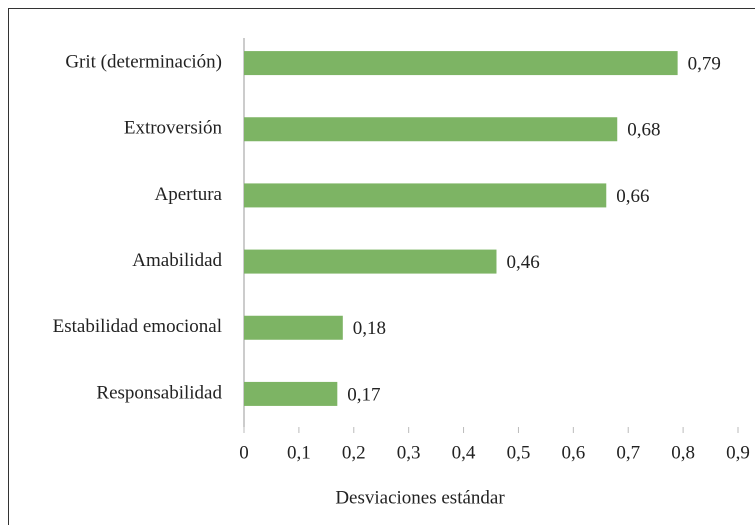 Image resolution: width=755 pixels, height=525 pixels. I want to click on value-label: 0,66, so click(632, 196).